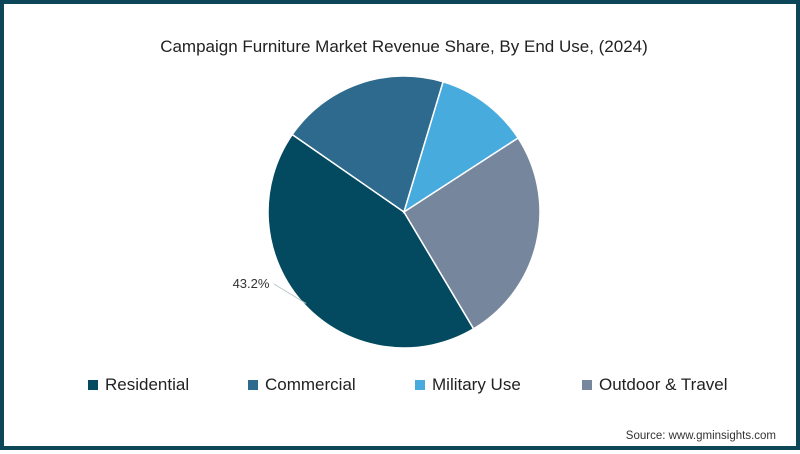 The image size is (800, 454). I want to click on legend-swatch-commercial, so click(253, 385).